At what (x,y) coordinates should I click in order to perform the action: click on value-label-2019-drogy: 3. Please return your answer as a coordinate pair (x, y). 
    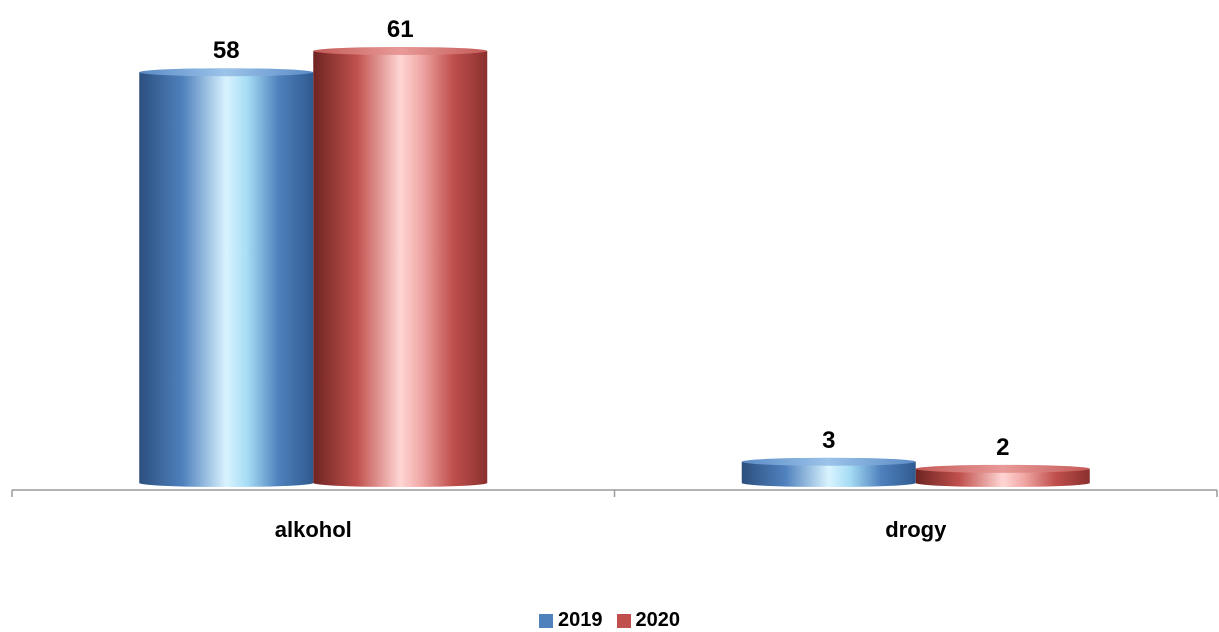
    Looking at the image, I should click on (828, 440).